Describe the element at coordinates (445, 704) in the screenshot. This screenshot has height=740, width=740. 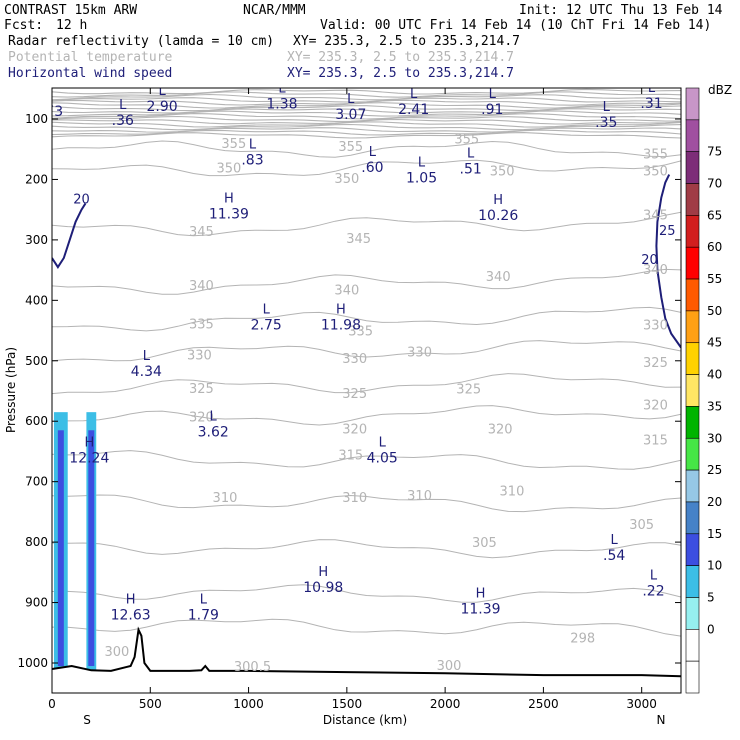
I see `x-tick-label: 2000` at that location.